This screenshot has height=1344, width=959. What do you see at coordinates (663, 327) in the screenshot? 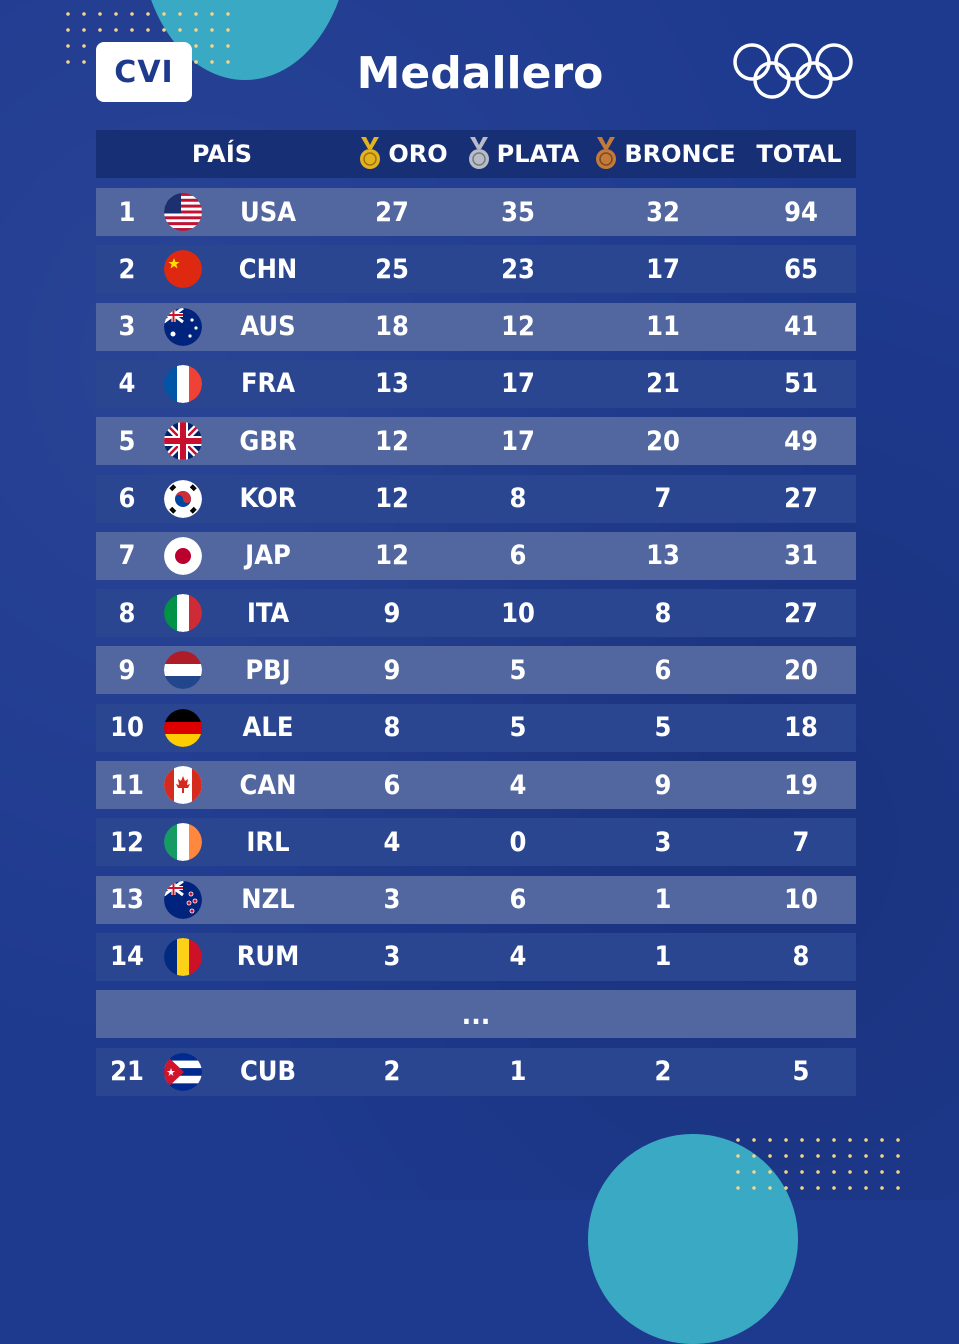
I see `bronze-count: 11` at bounding box center [663, 327].